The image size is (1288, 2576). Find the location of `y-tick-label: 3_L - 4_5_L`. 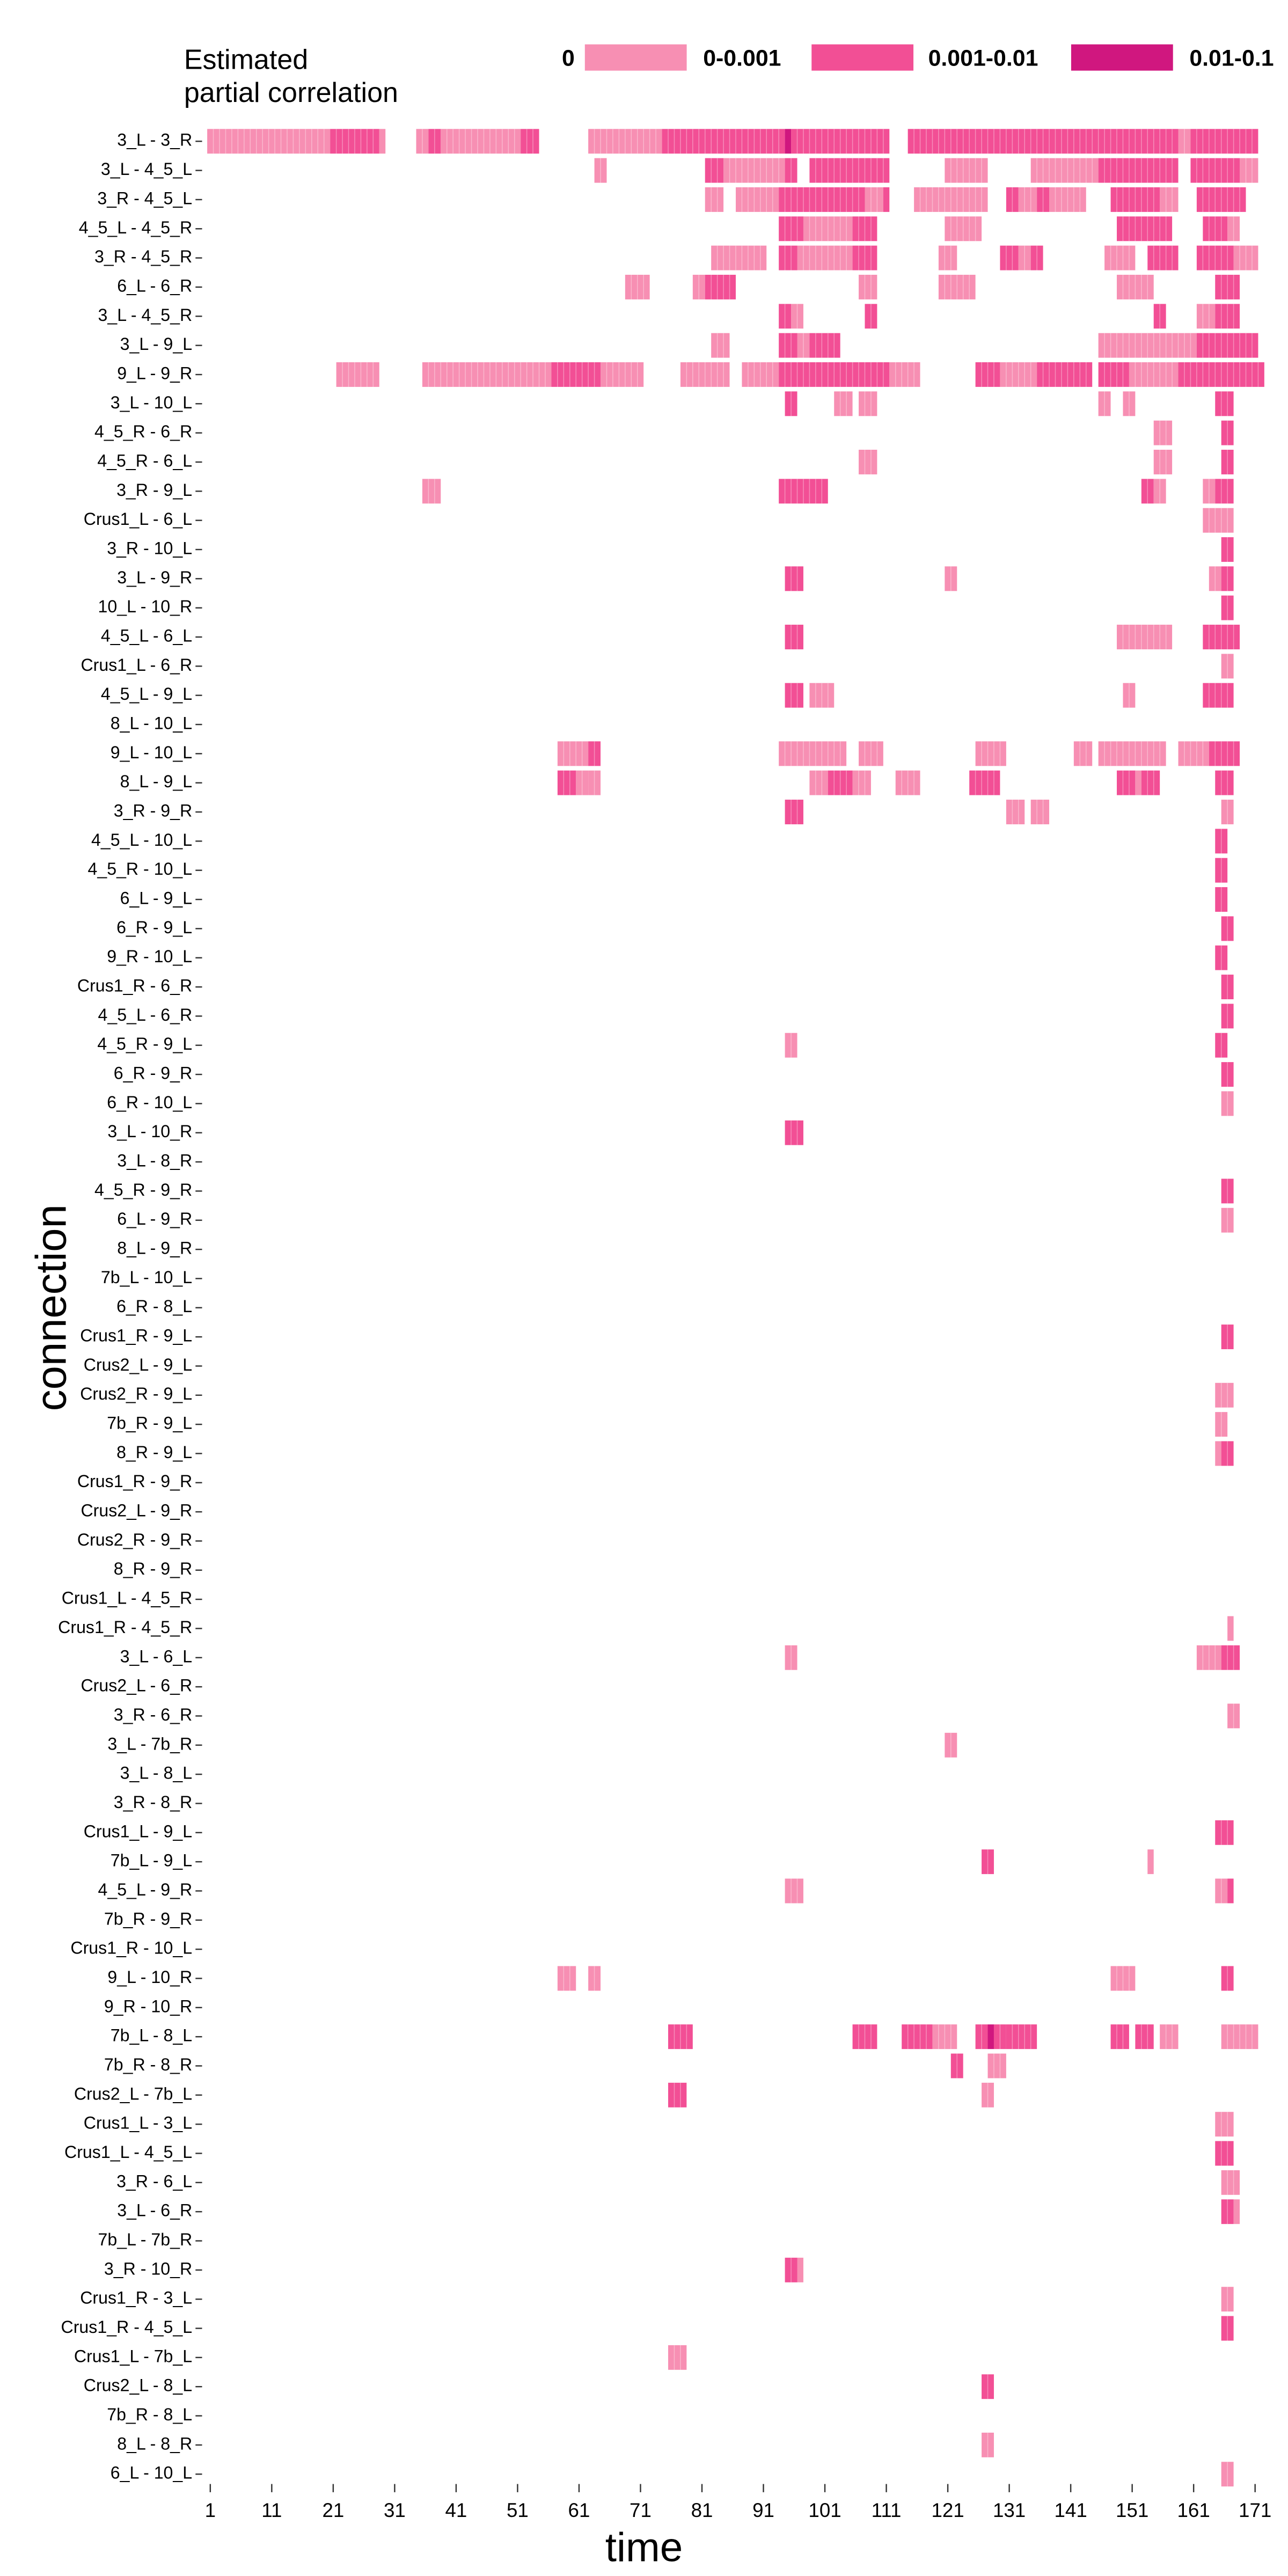

y-tick-label: 3_L - 4_5_L is located at coordinates (146, 169).